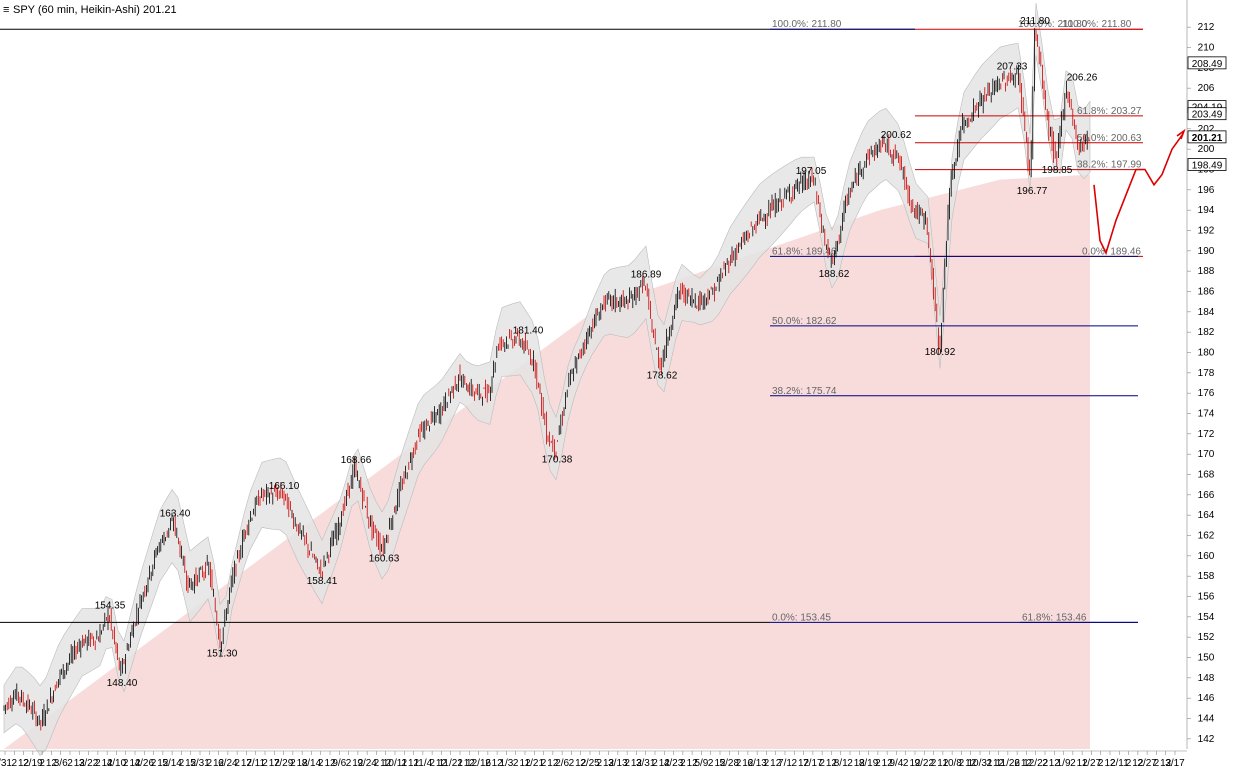 Image resolution: width=1243 pixels, height=776 pixels. Describe the element at coordinates (284, 486) in the screenshot. I see `price-label: 166.10` at that location.